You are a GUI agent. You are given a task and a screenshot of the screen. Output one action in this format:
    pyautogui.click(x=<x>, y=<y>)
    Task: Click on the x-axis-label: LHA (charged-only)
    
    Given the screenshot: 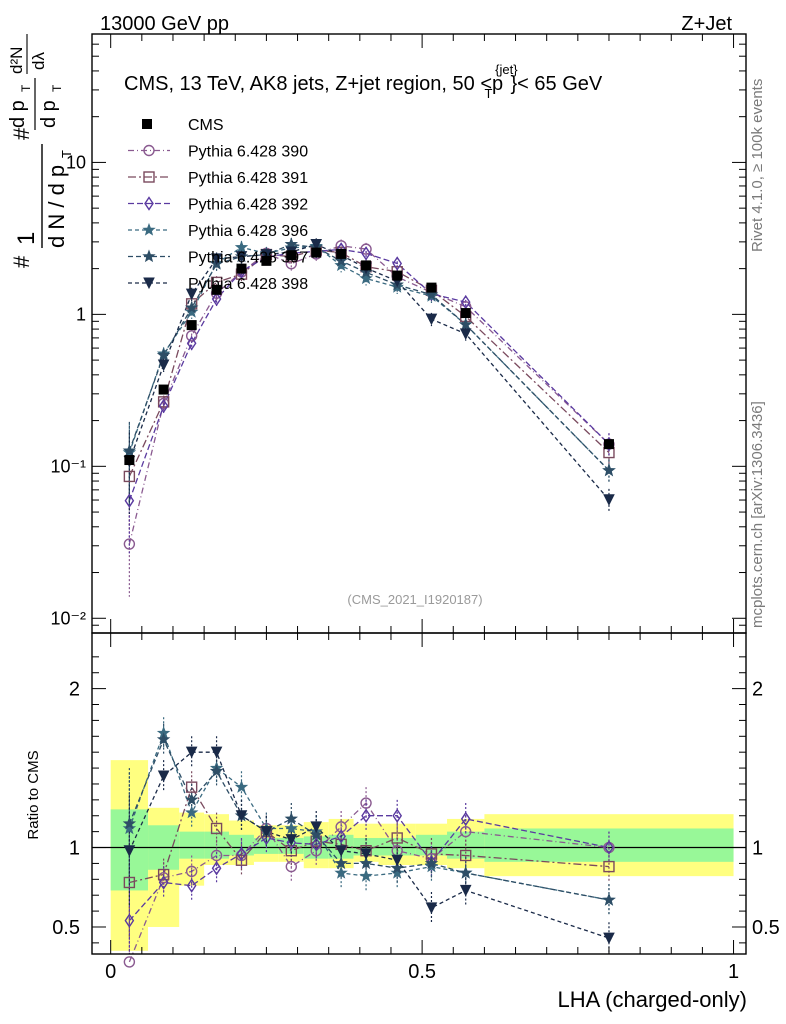 What is the action you would take?
    pyautogui.click(x=652, y=999)
    